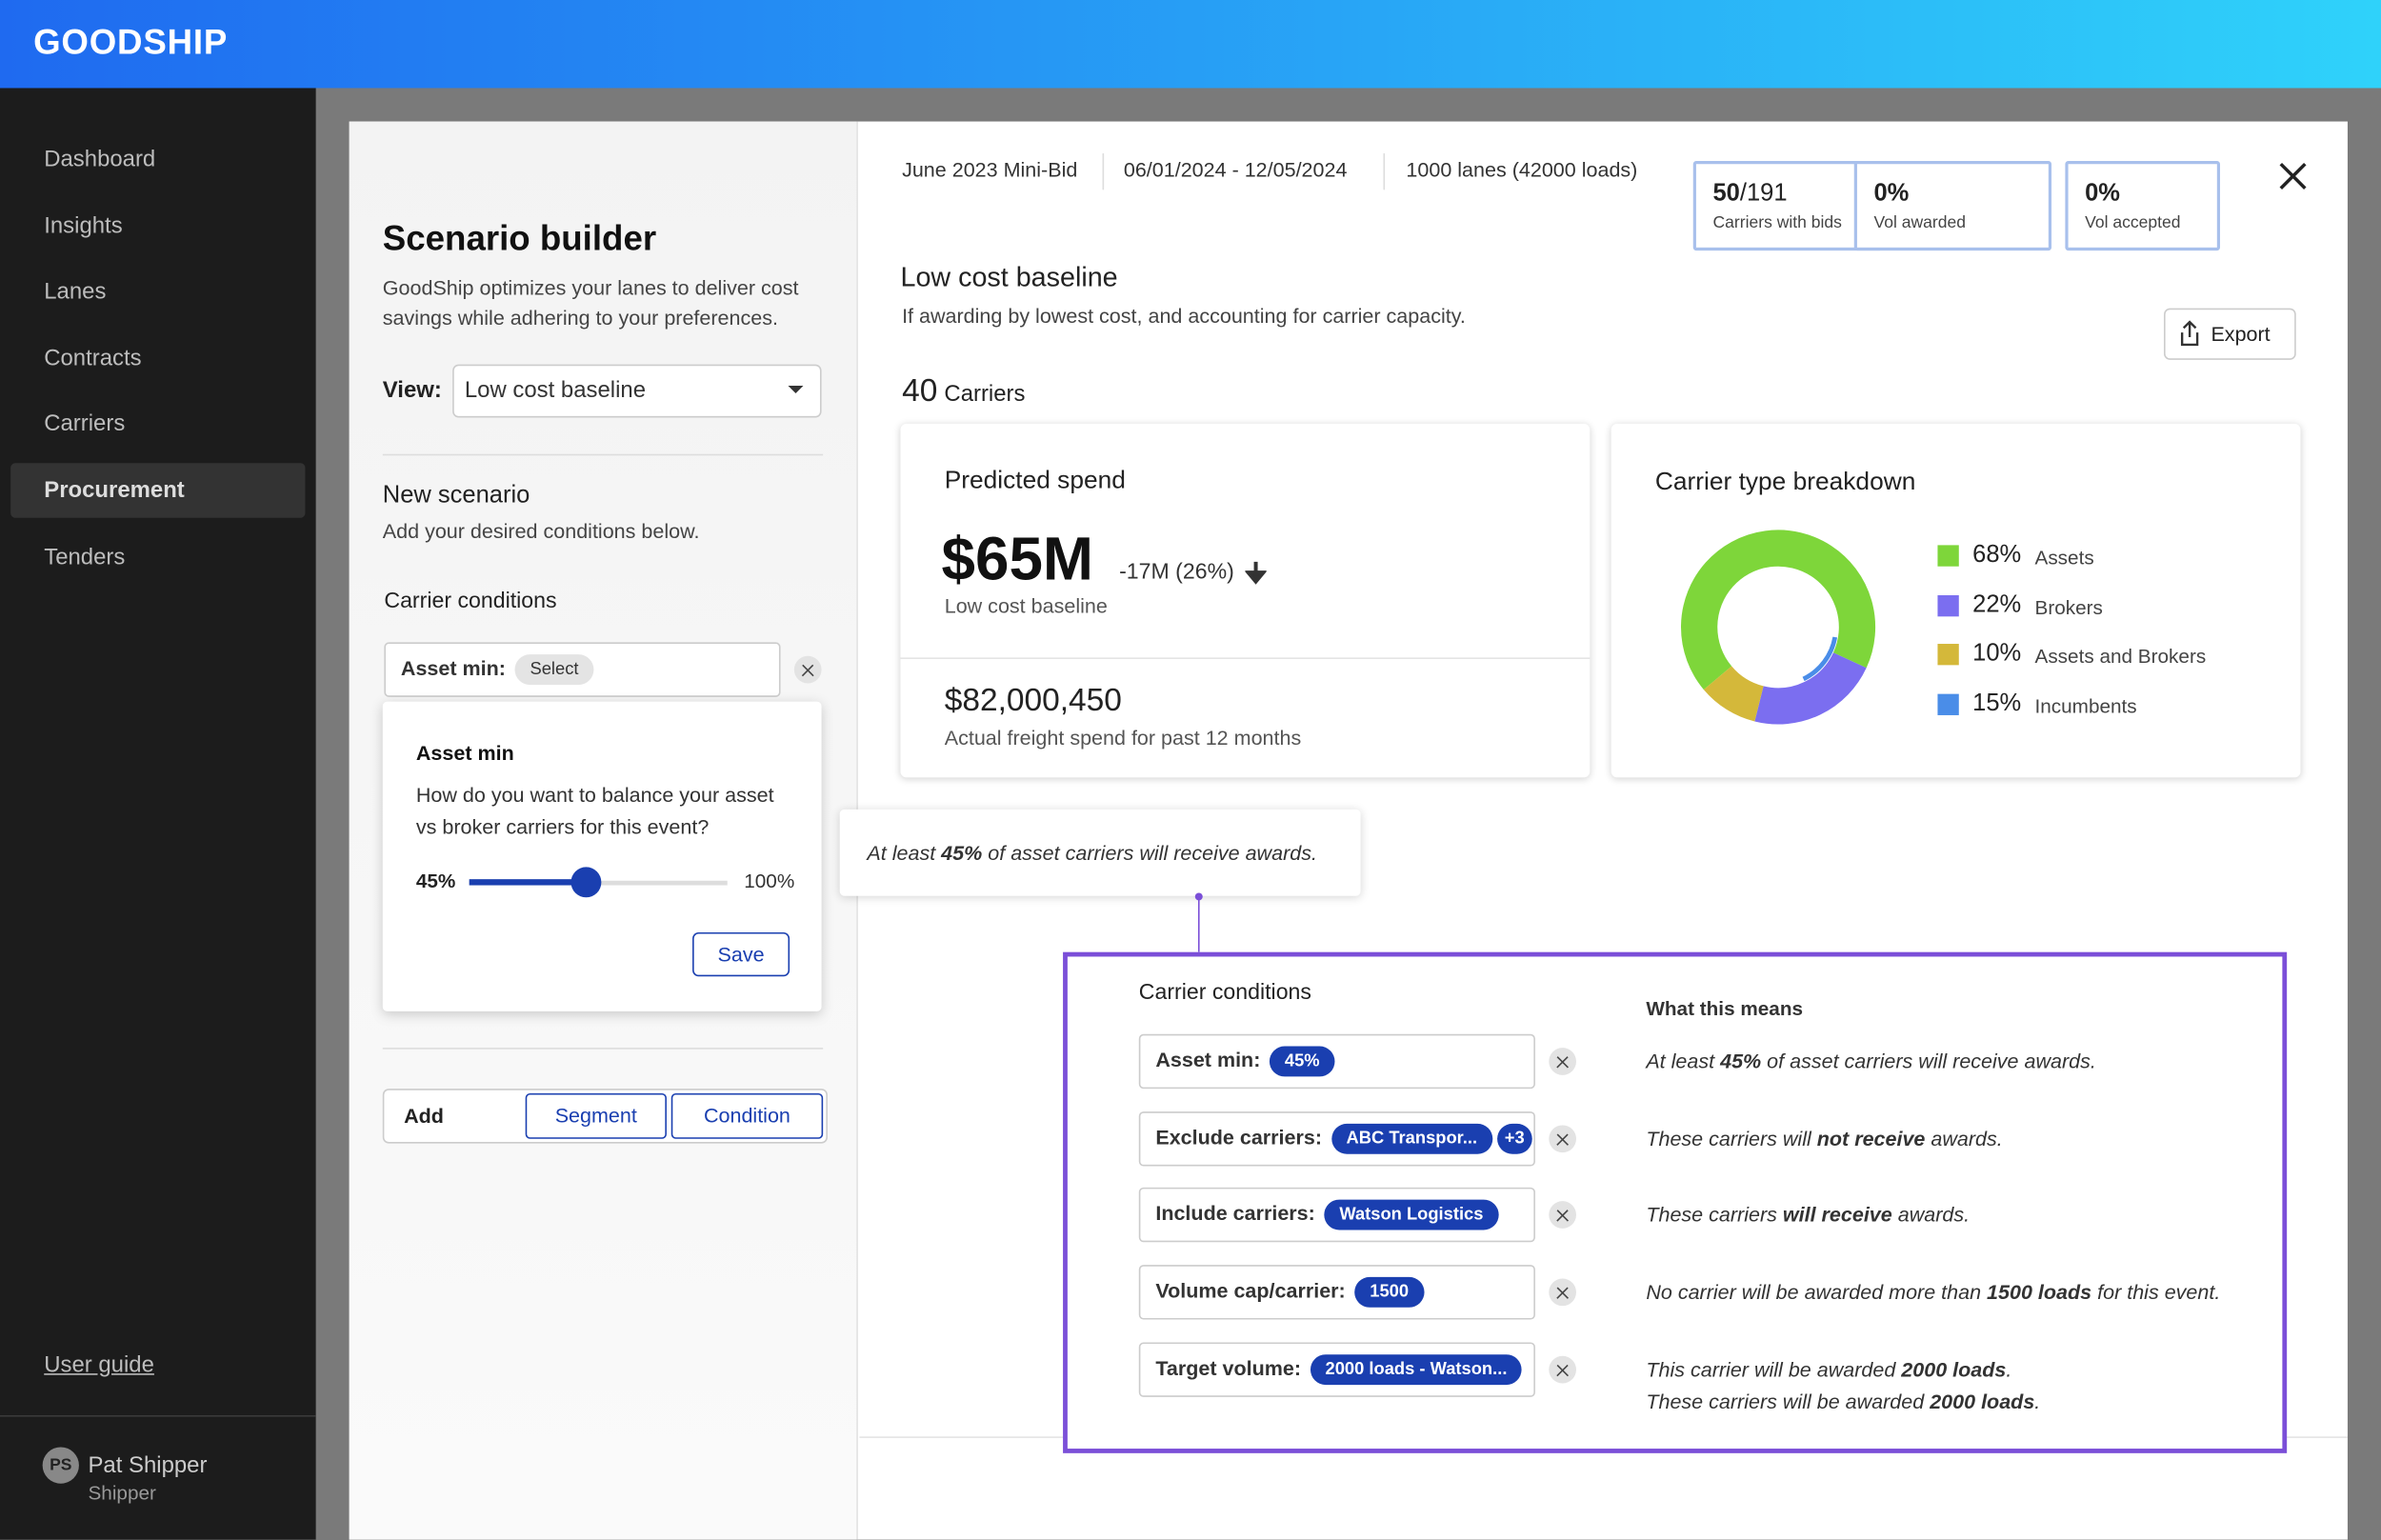  What do you see at coordinates (1871, 1138) in the screenshot?
I see `emphasis: not receive` at bounding box center [1871, 1138].